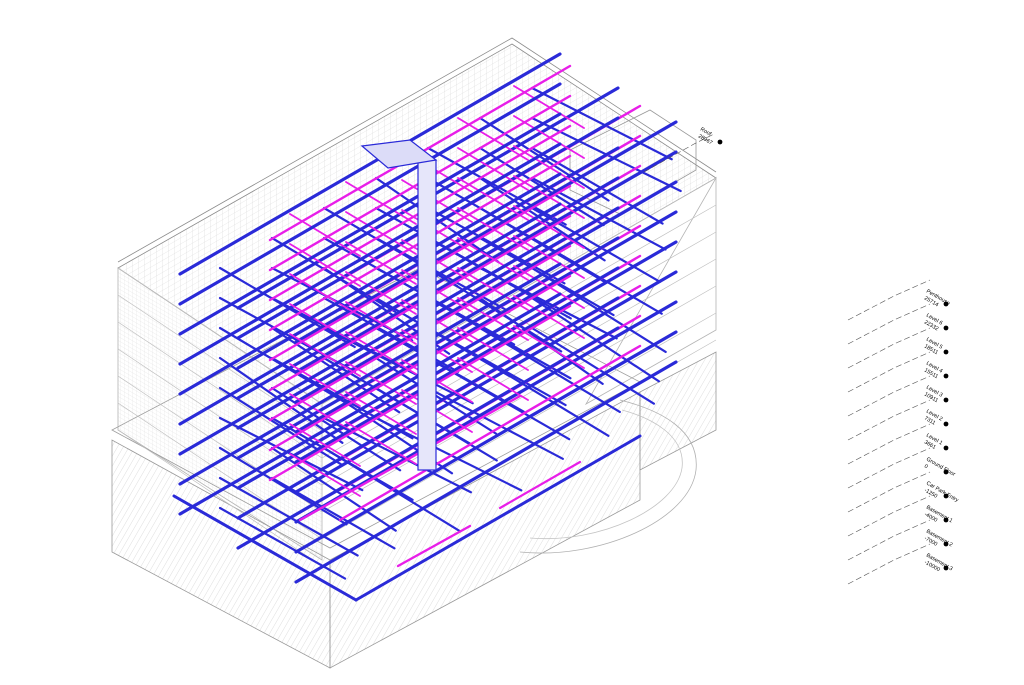  What do you see at coordinates (926, 467) in the screenshot?
I see `level-elevation: 0` at bounding box center [926, 467].